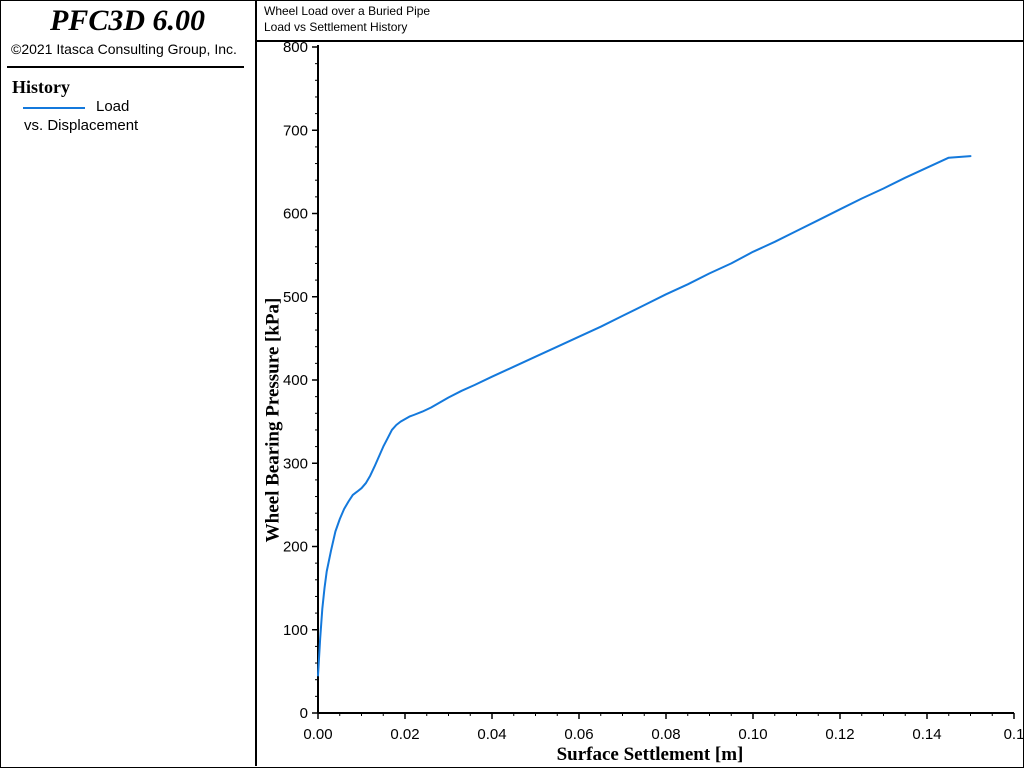 The image size is (1024, 768). I want to click on y-tick-label: 600, so click(295, 214).